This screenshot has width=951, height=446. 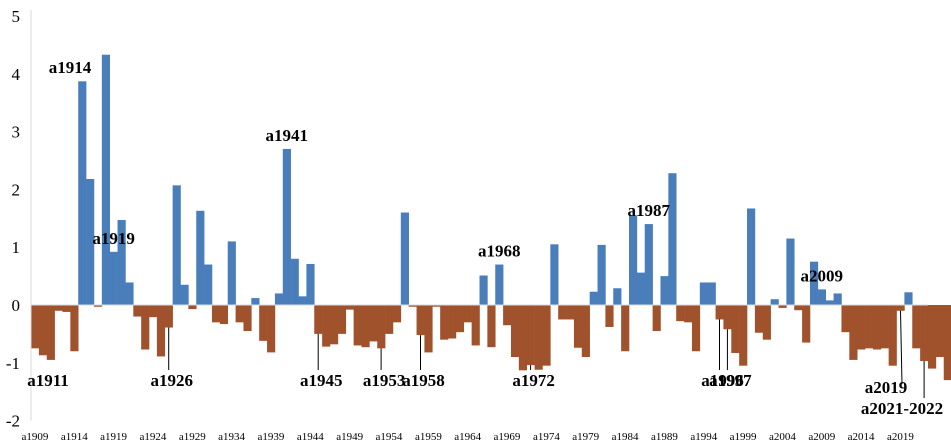 What do you see at coordinates (900, 437) in the screenshot?
I see `x-tick-label: a2019` at bounding box center [900, 437].